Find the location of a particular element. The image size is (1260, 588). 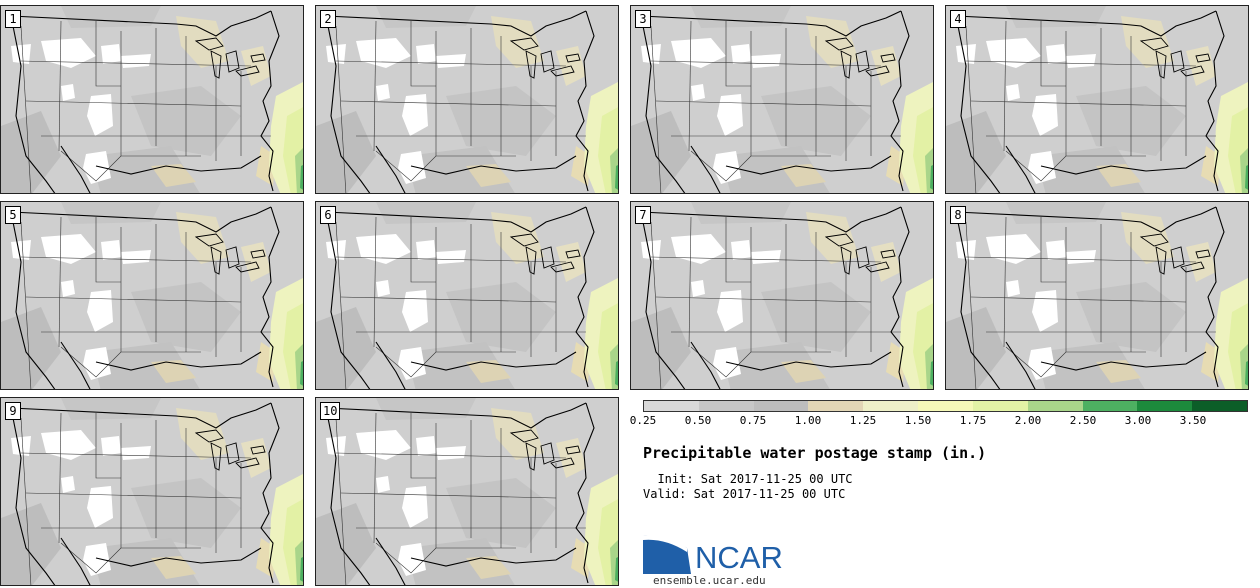

colorbar-tick: 0.50 is located at coordinates (698, 420).